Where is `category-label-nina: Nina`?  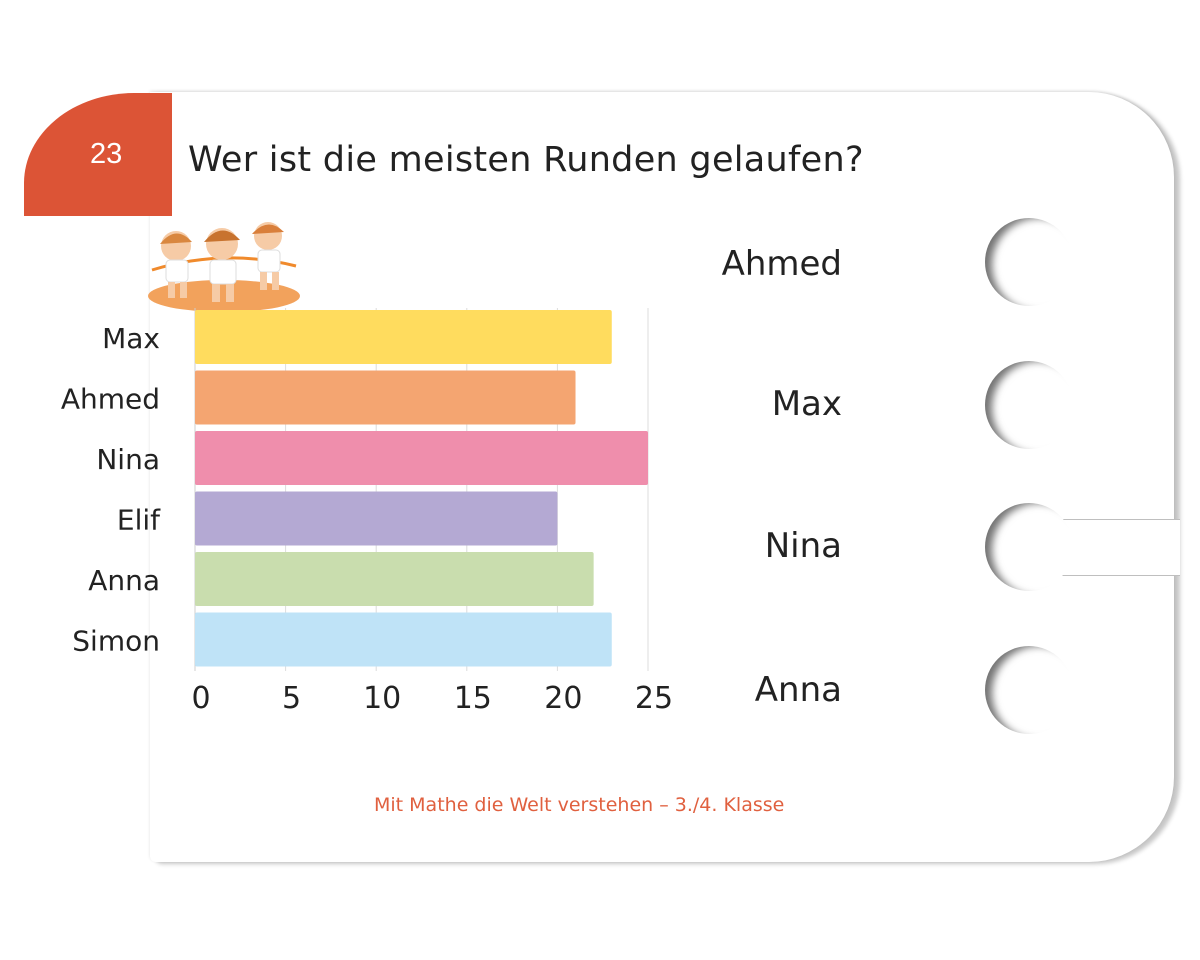
category-label-nina: Nina is located at coordinates (128, 459).